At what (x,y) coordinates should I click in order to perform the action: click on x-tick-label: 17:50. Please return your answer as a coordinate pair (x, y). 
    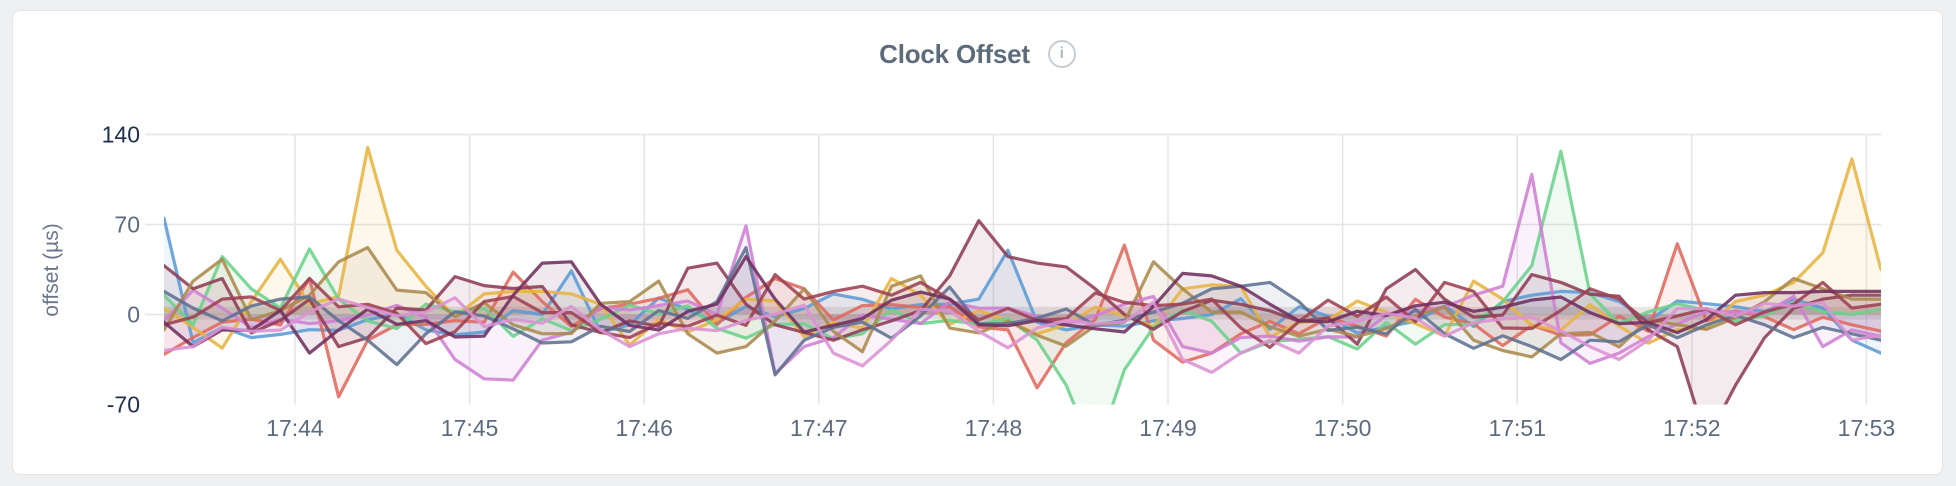
    Looking at the image, I should click on (1343, 428).